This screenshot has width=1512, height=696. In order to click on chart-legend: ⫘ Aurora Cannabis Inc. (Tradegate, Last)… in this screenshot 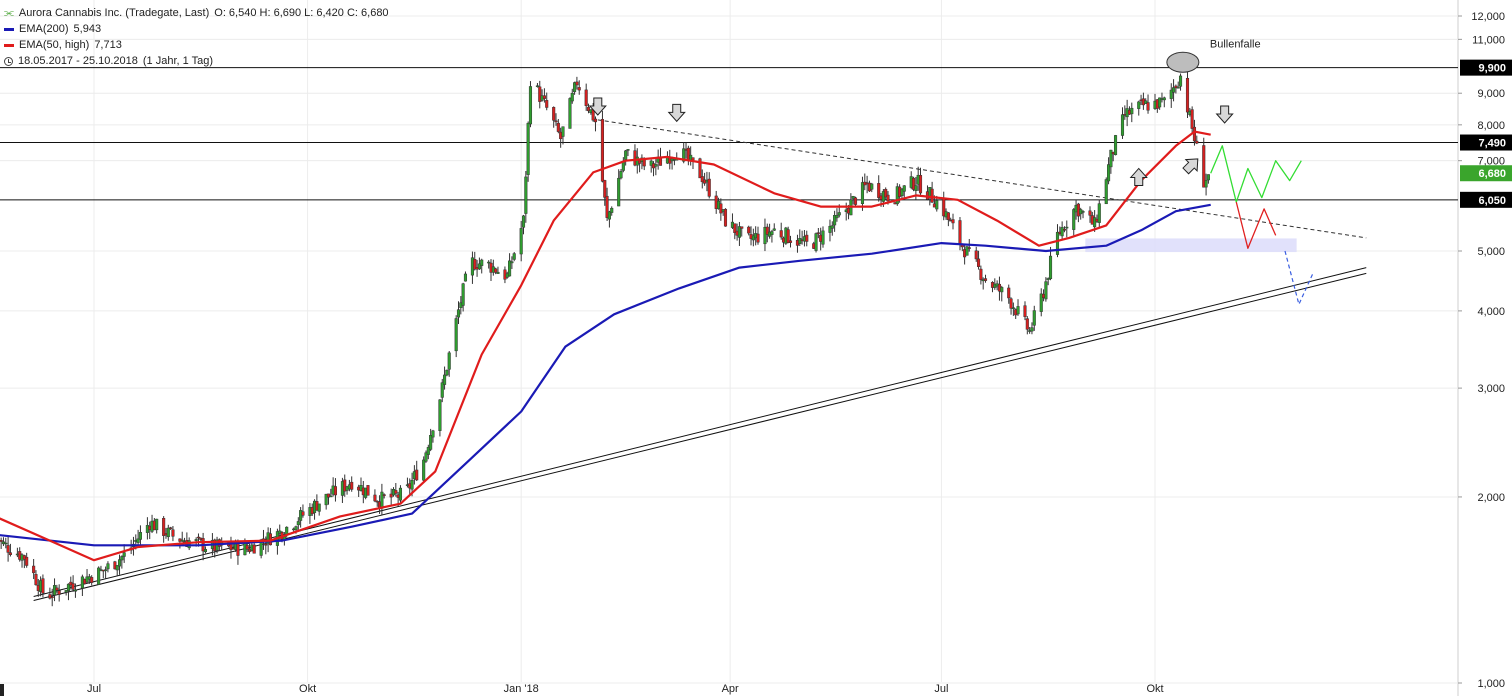, I will do `click(196, 37)`.